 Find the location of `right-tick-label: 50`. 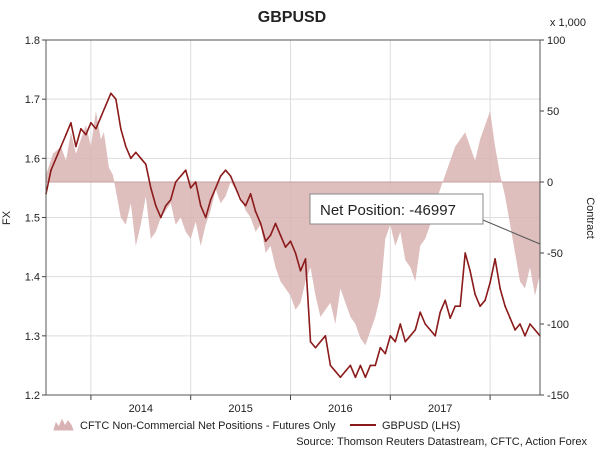

right-tick-label: 50 is located at coordinates (553, 112).